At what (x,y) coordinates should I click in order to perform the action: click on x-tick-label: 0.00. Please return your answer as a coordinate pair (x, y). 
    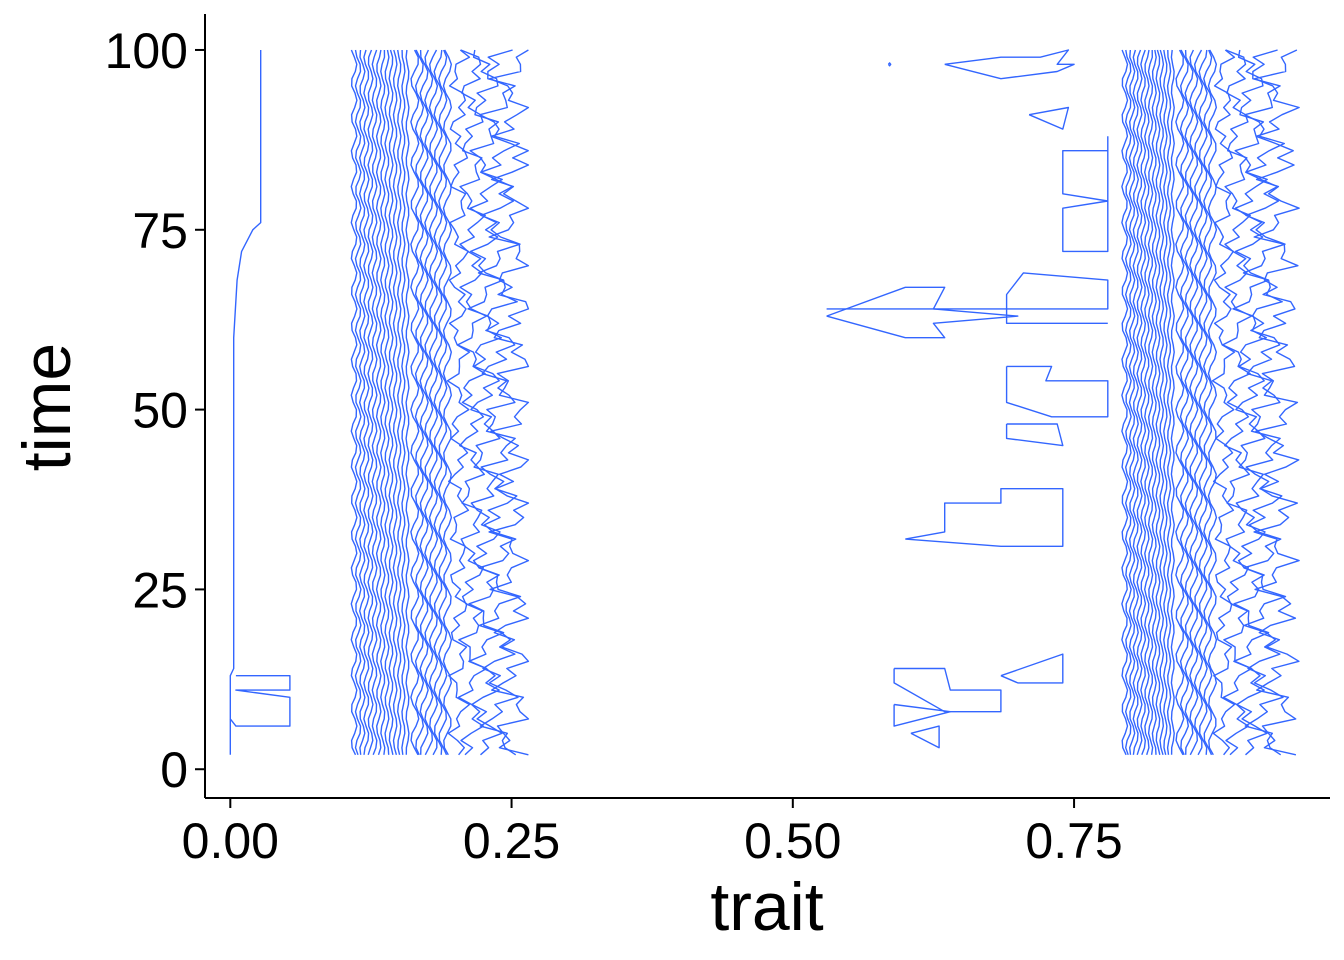
    Looking at the image, I should click on (230, 841).